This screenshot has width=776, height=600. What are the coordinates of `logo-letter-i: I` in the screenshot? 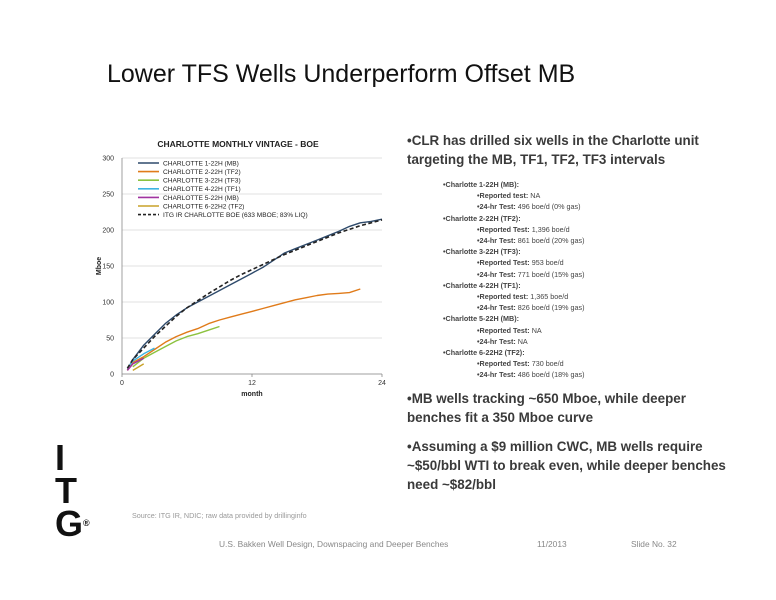 It's located at (60, 457).